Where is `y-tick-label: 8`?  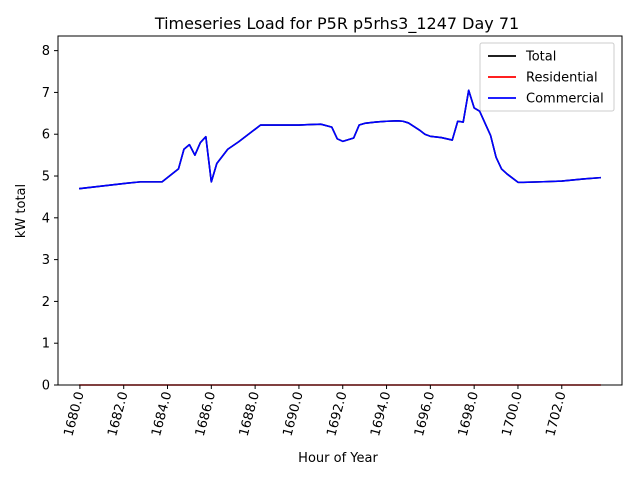 y-tick-label: 8 is located at coordinates (46, 51).